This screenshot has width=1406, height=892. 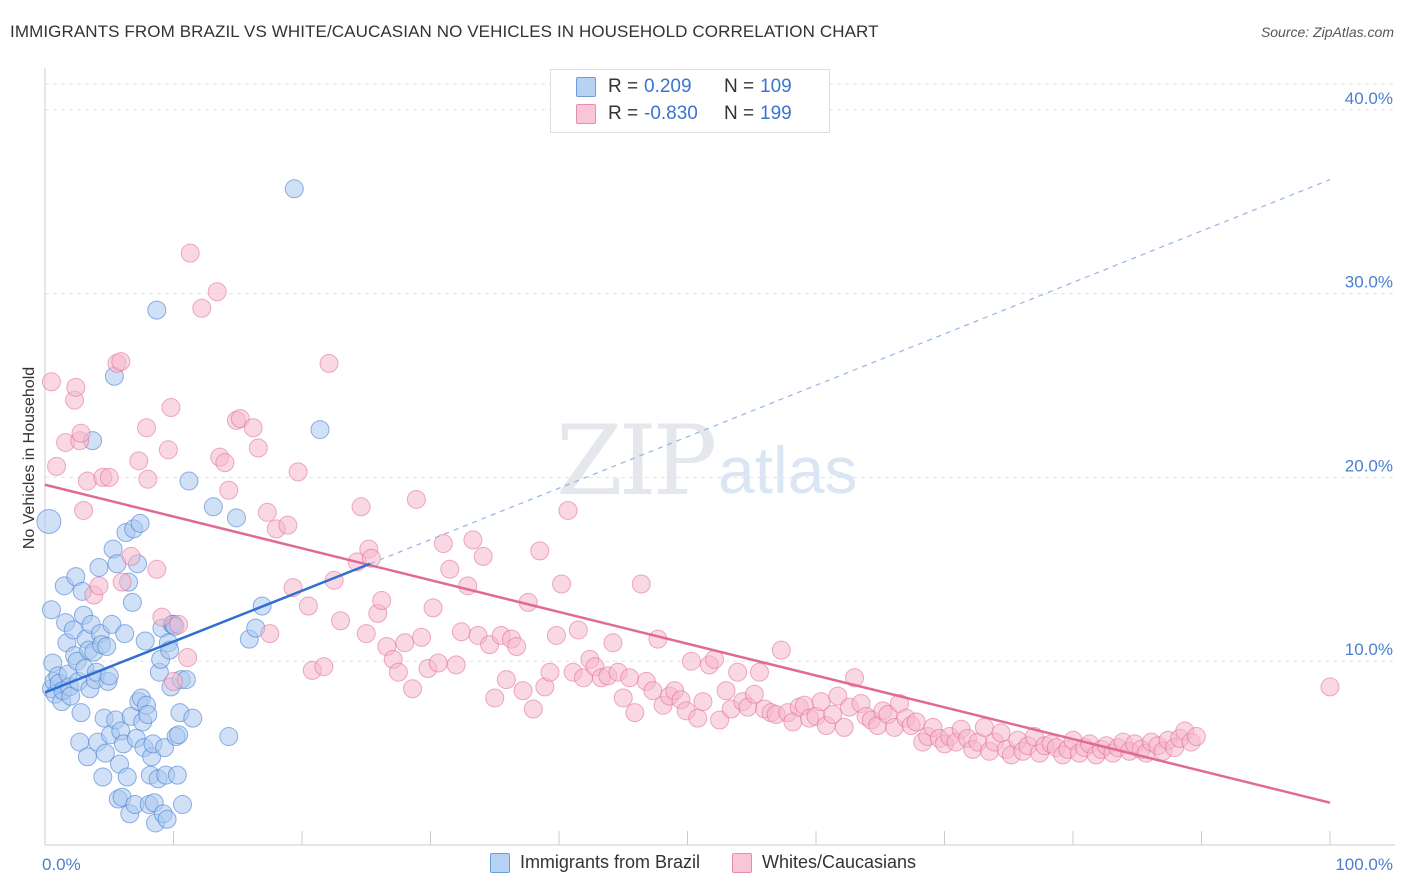 What do you see at coordinates (636, 461) in the screenshot?
I see `watermark-zip: ZIP` at bounding box center [636, 461].